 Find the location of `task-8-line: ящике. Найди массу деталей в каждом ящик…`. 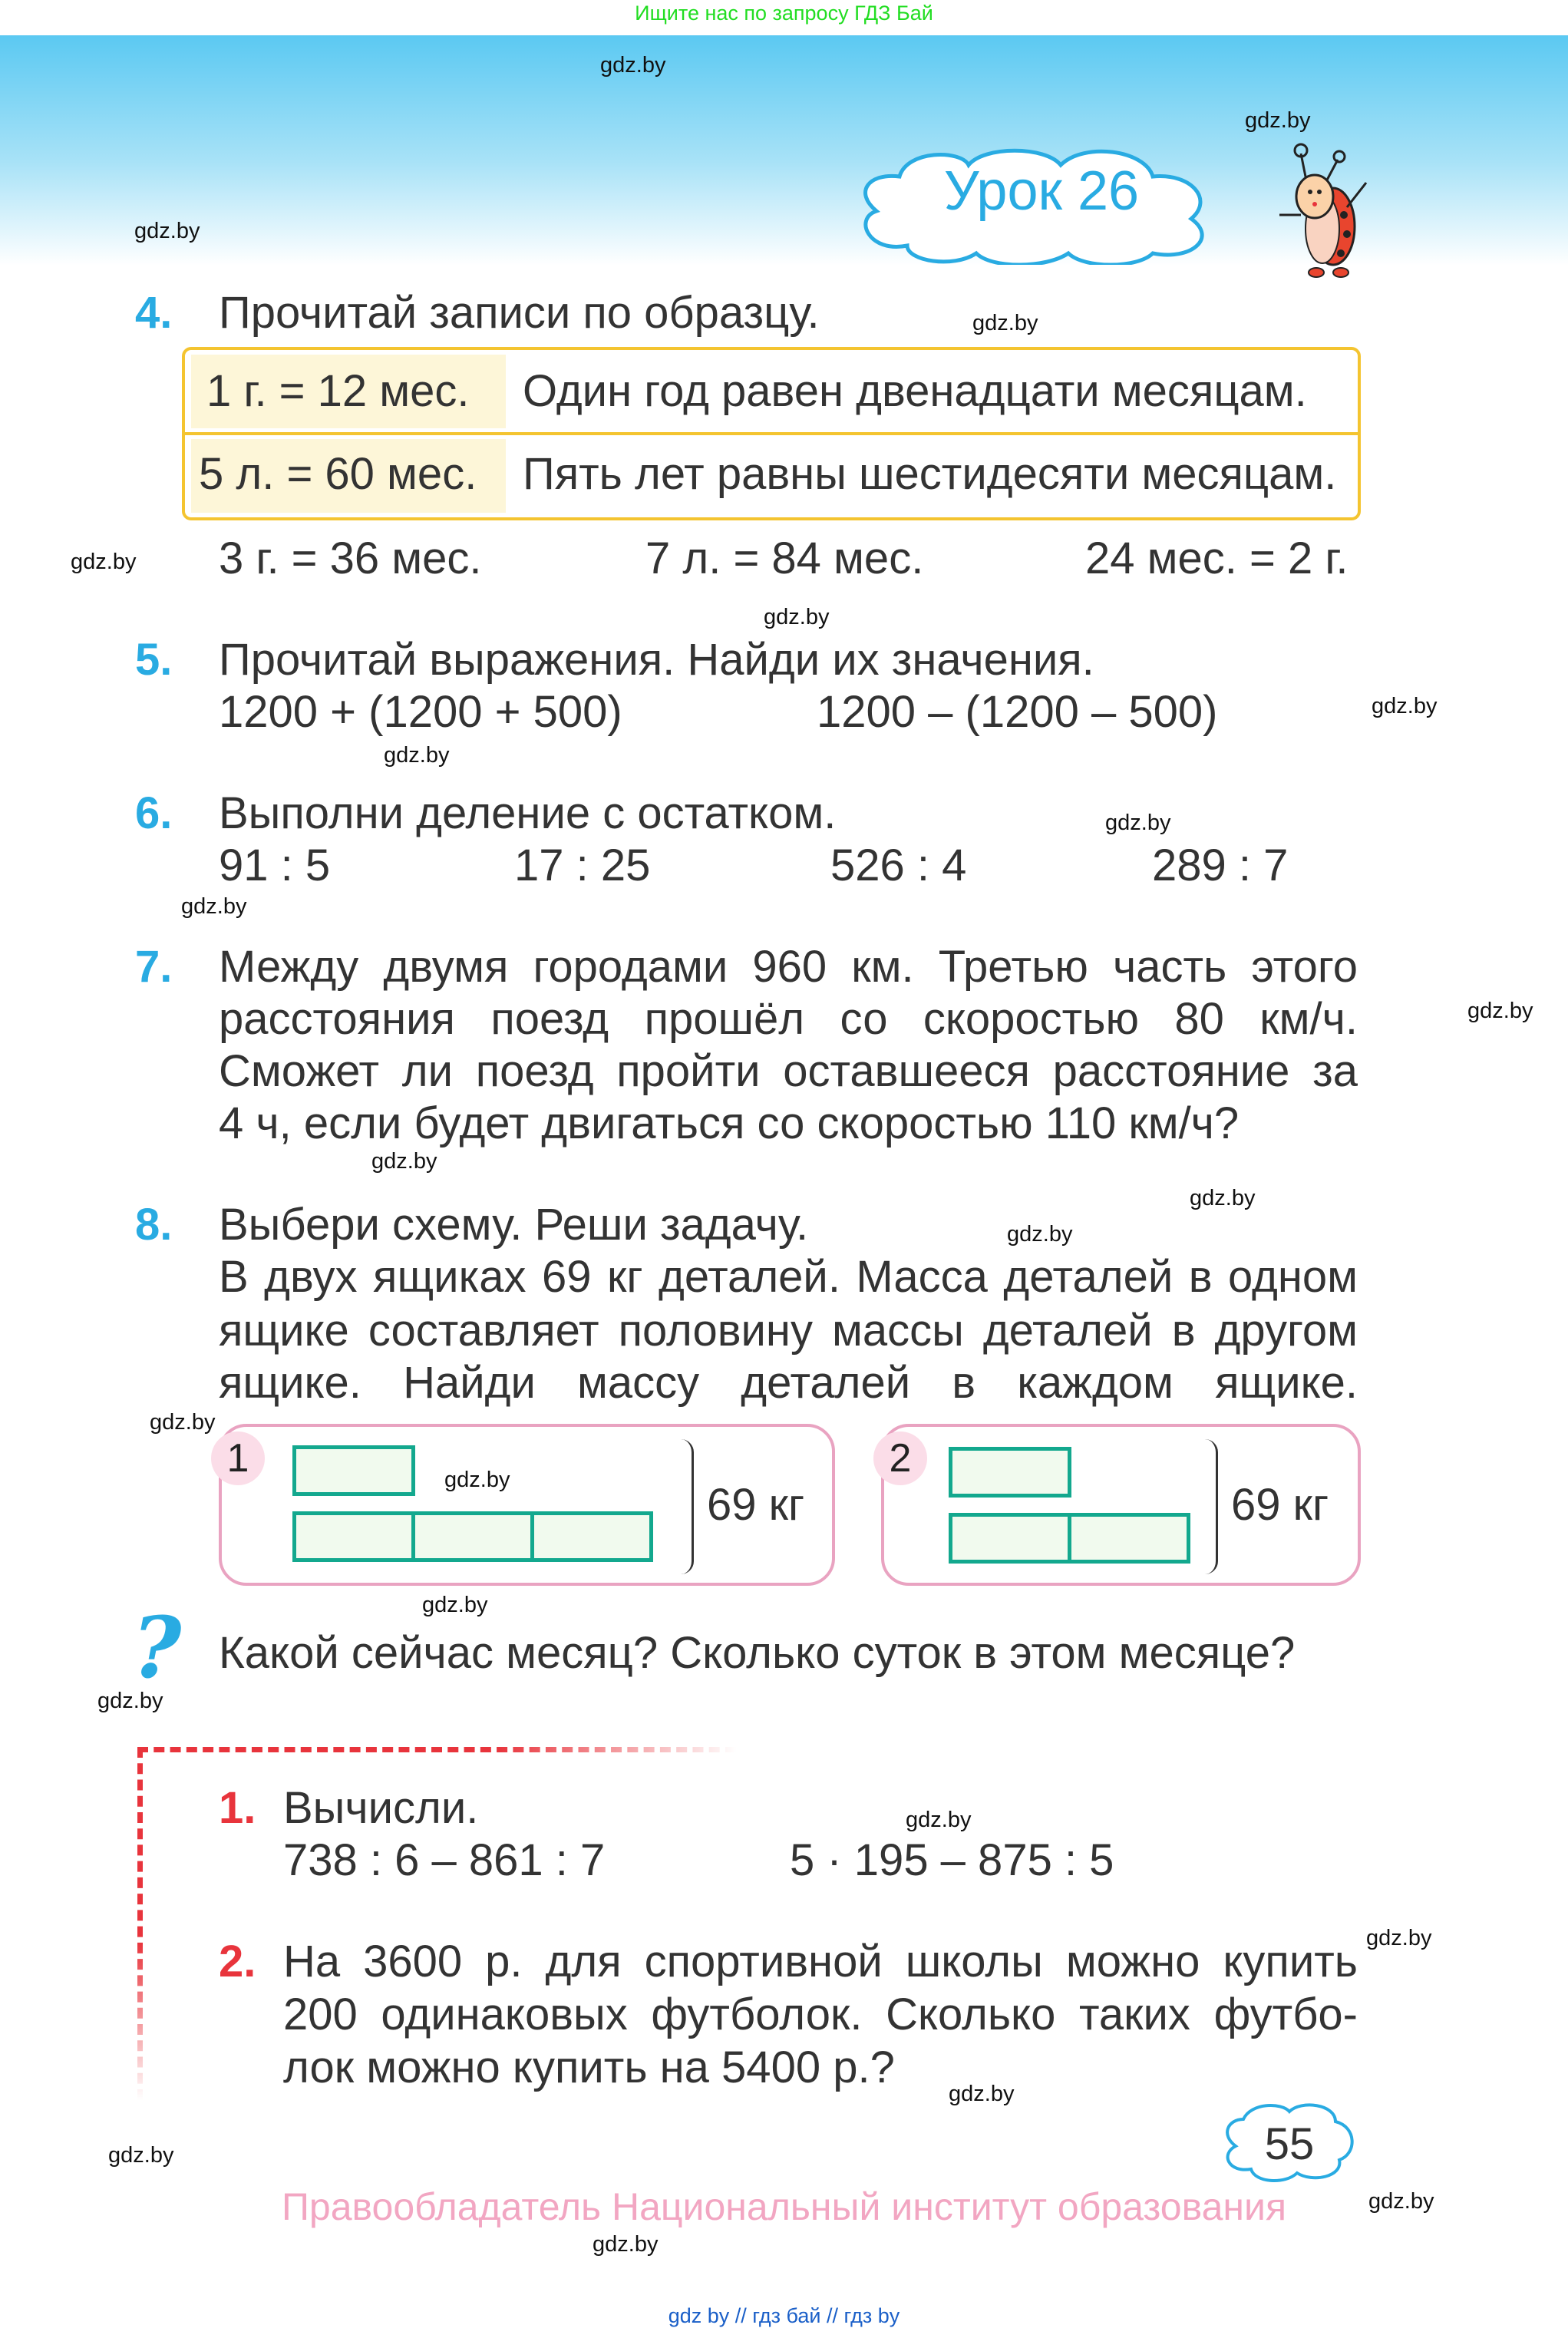

task-8-line: ящике. Найди массу деталей в каждом ящик… is located at coordinates (789, 1383).